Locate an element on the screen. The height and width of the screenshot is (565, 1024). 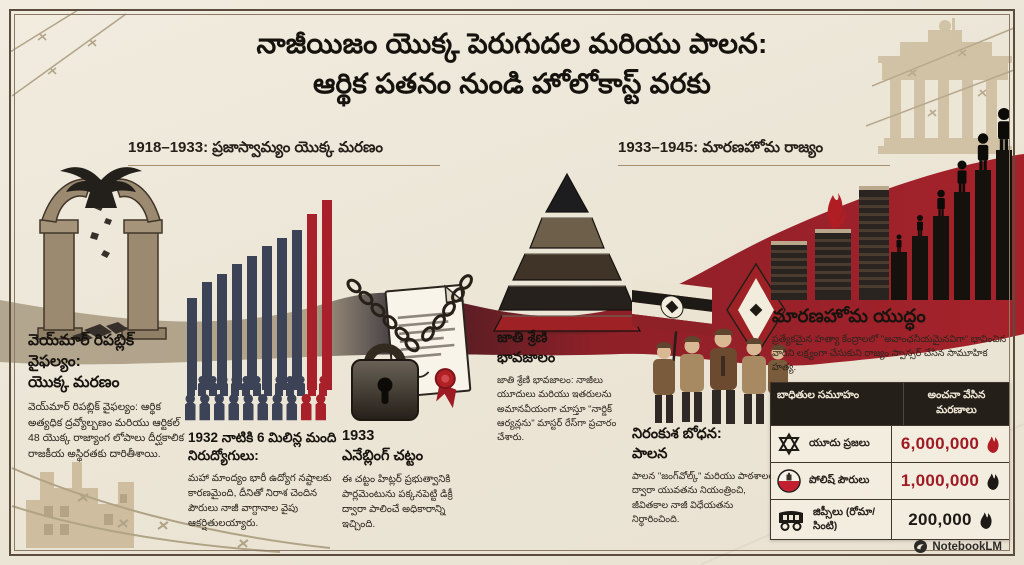
hierarchy-pyramid-illustration is located at coordinates (567, 253).